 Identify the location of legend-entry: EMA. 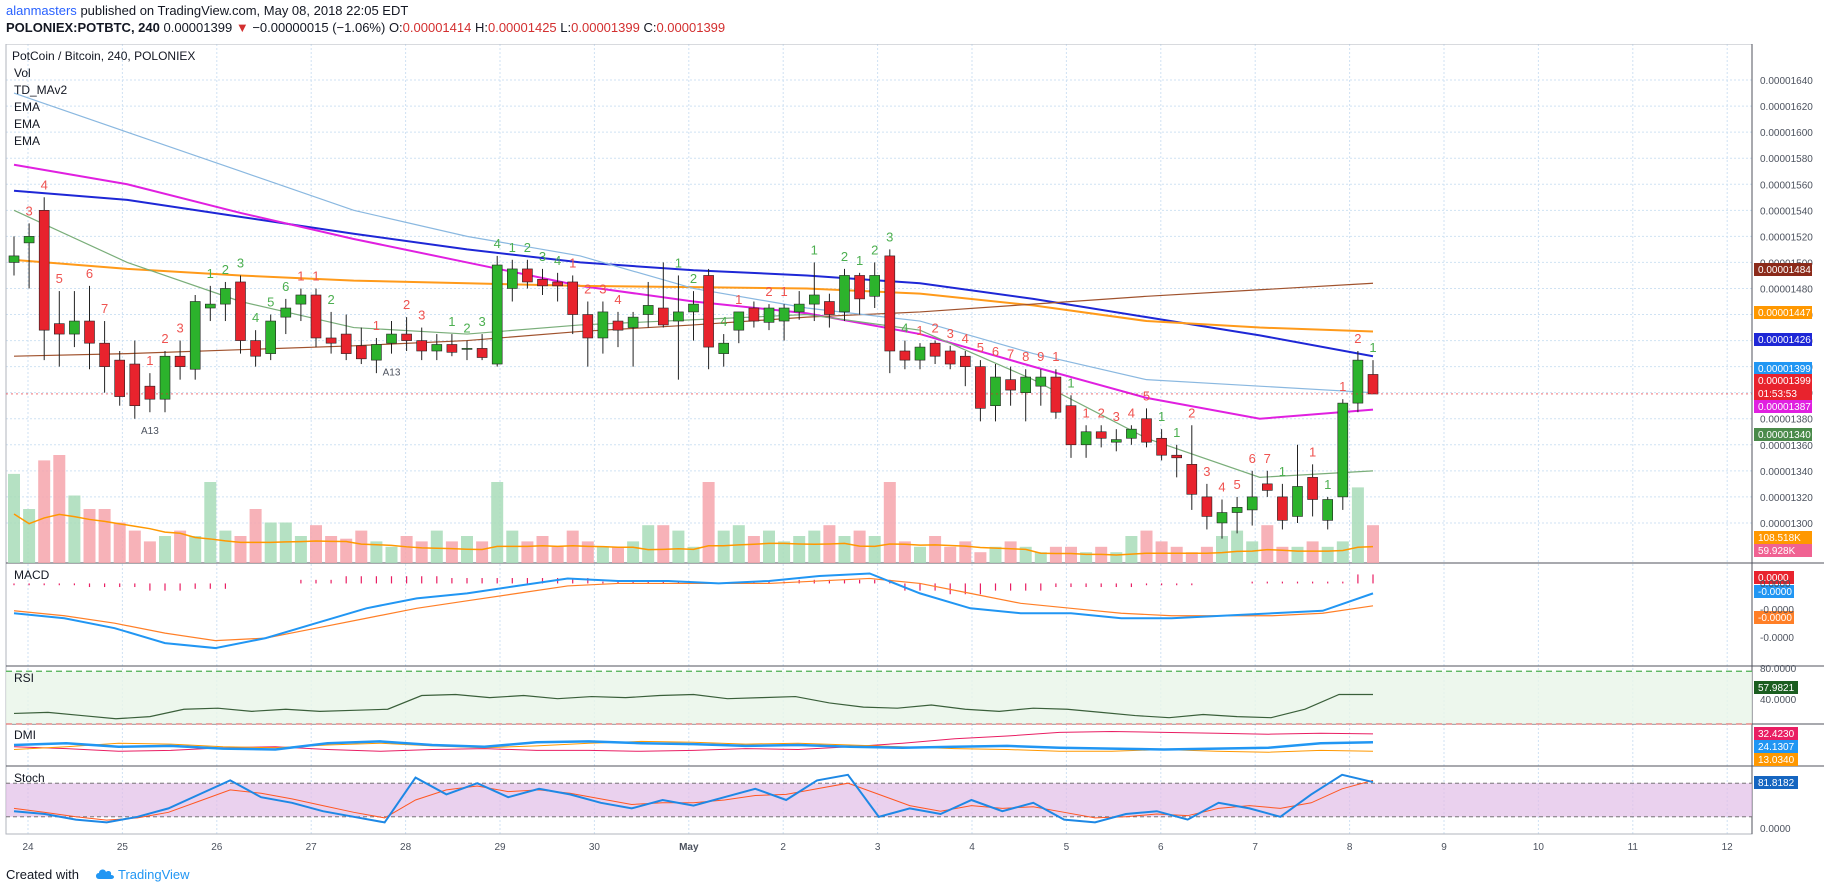
(27, 141).